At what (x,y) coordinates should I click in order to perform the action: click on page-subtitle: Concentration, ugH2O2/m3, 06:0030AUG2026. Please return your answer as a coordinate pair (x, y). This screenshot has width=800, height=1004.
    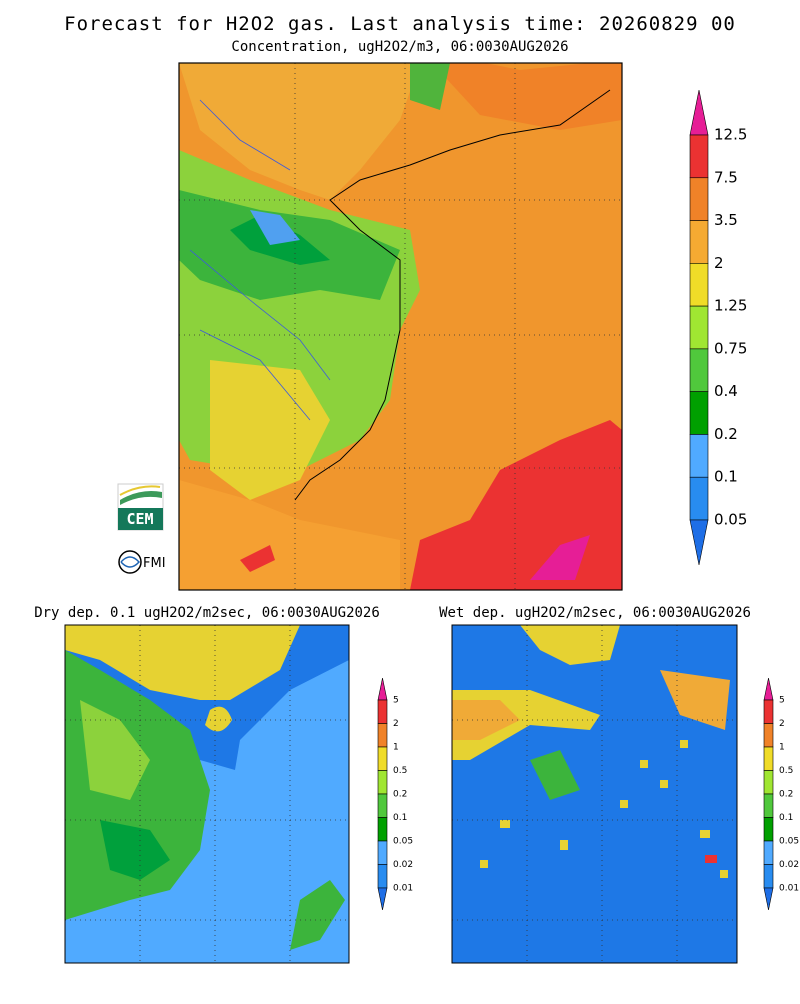
    Looking at the image, I should click on (399, 47).